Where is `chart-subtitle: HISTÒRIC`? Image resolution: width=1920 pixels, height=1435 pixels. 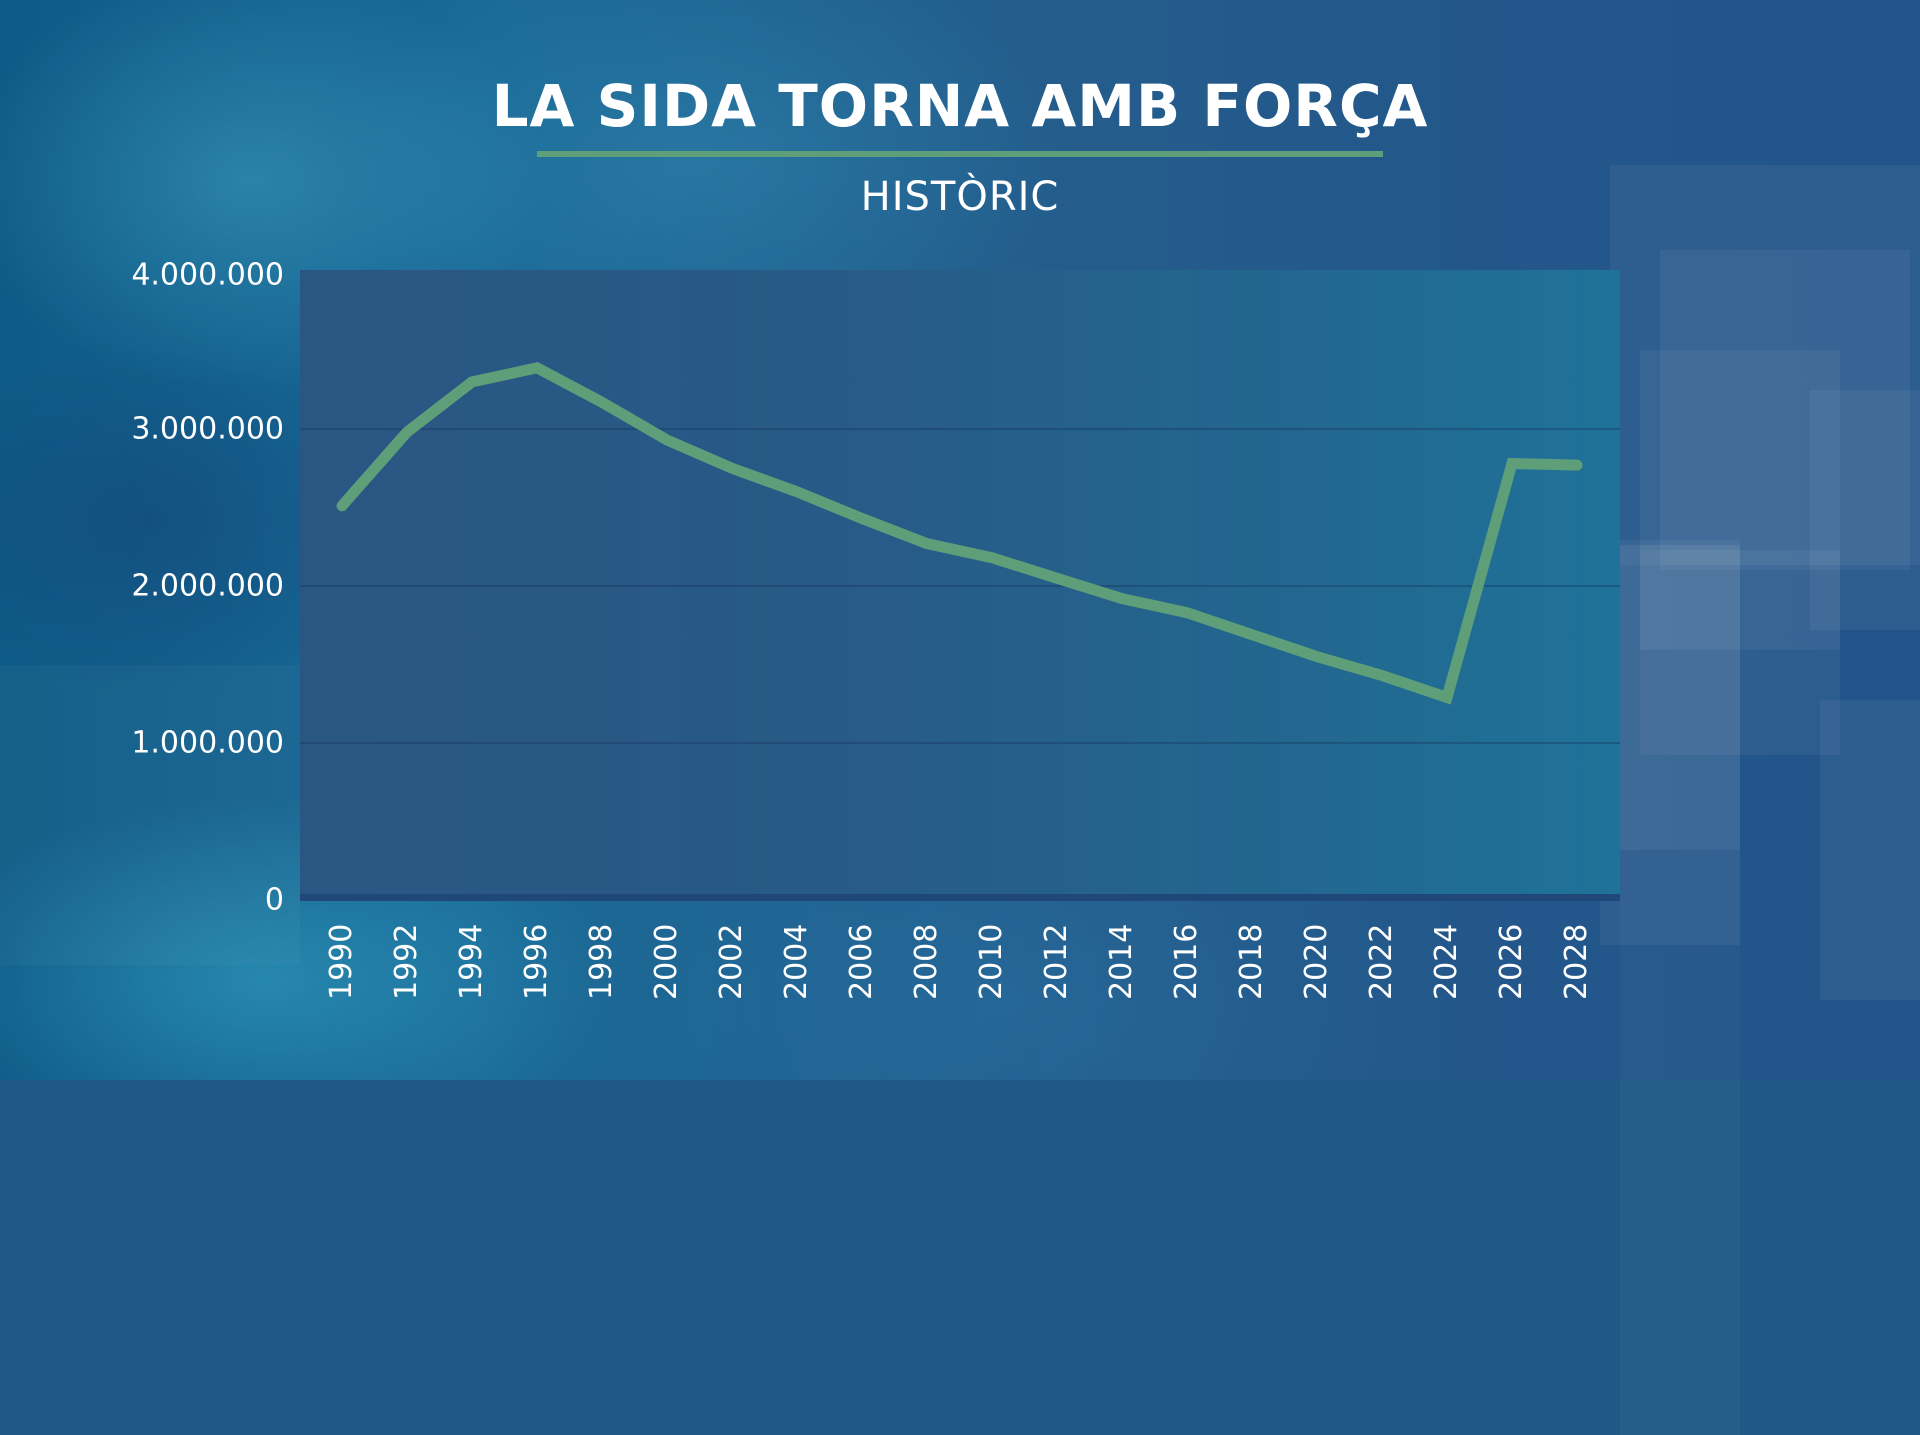 chart-subtitle: HISTÒRIC is located at coordinates (960, 197).